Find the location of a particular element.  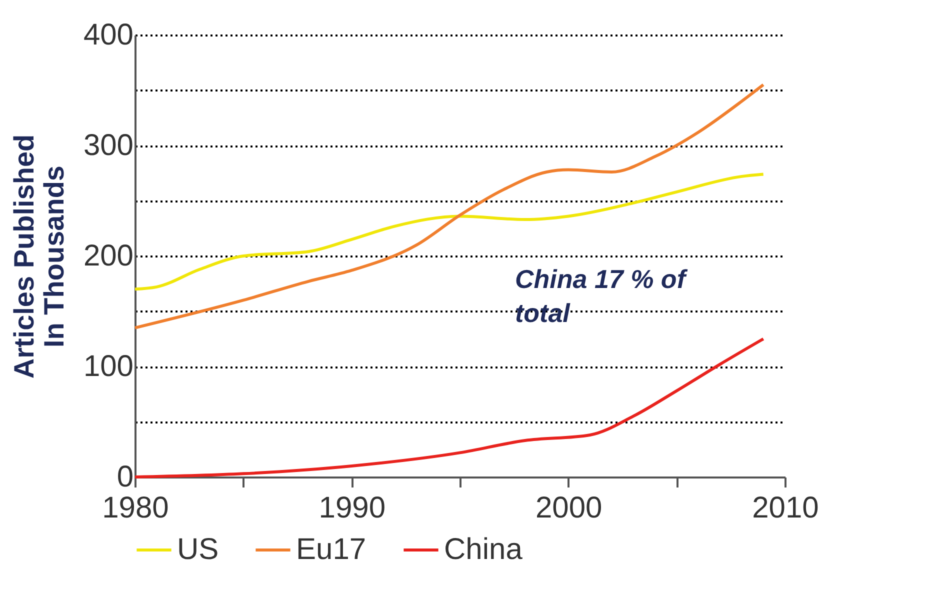

legend-label: China is located at coordinates (483, 549).